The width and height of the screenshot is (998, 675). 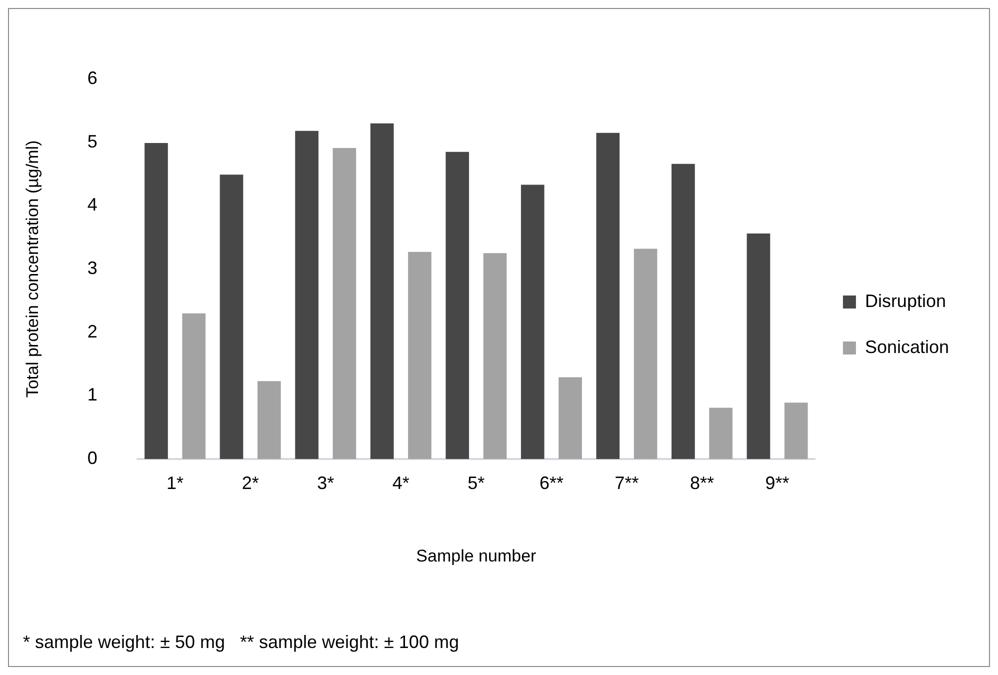 What do you see at coordinates (92, 394) in the screenshot?
I see `y-tick-label: 1` at bounding box center [92, 394].